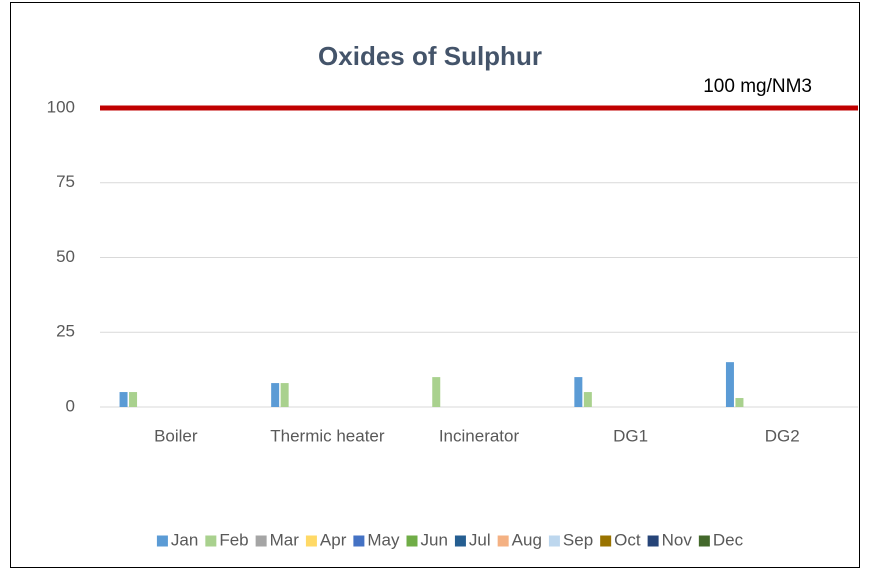 The height and width of the screenshot is (580, 870). I want to click on legend-label: Oct, so click(627, 539).